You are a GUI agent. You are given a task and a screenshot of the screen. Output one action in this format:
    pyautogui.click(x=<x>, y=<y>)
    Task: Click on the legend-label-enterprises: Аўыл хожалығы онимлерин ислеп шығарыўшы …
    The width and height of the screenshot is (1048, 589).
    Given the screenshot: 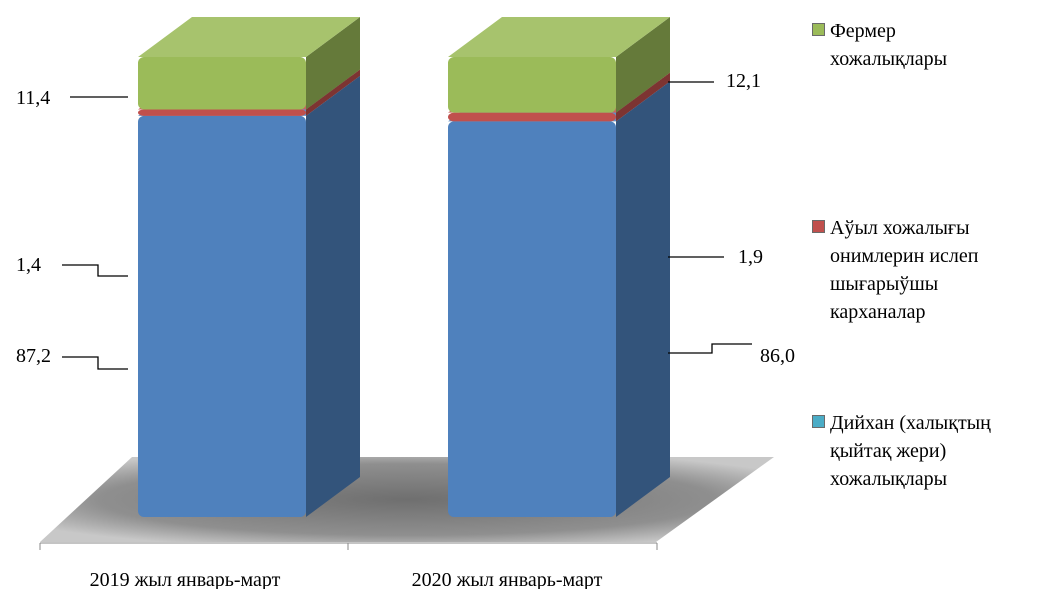 What is the action you would take?
    pyautogui.click(x=904, y=270)
    